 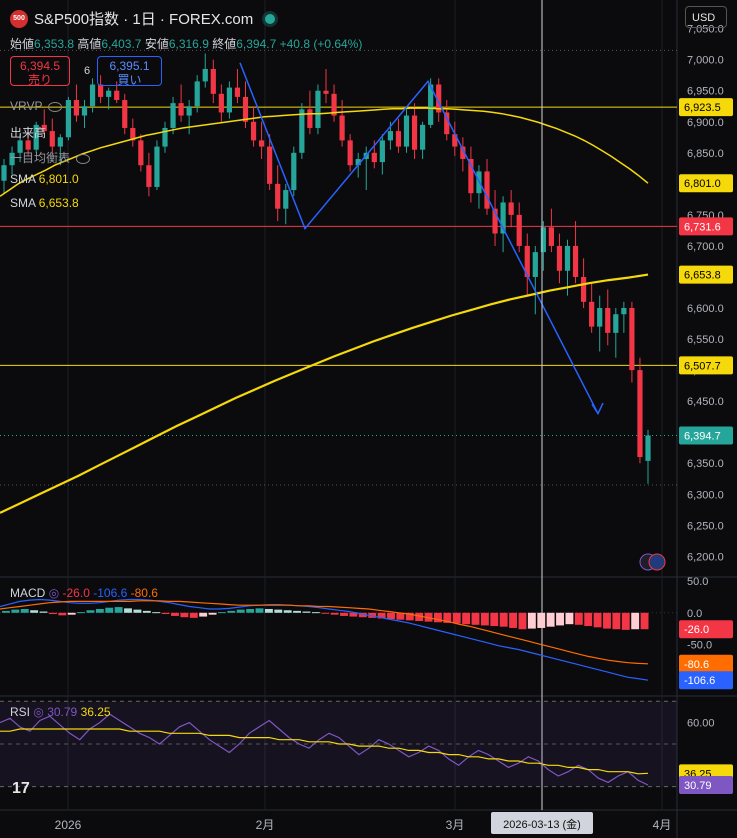 I want to click on symbol-title: S&P500指数 · 1日 · FOREX.com, so click(x=144, y=19).